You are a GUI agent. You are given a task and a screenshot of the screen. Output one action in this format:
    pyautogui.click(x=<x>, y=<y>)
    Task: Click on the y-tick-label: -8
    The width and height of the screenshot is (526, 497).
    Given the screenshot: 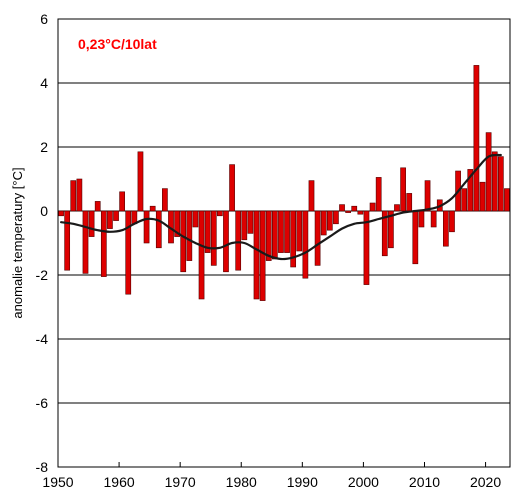 What is the action you would take?
    pyautogui.click(x=42, y=467)
    